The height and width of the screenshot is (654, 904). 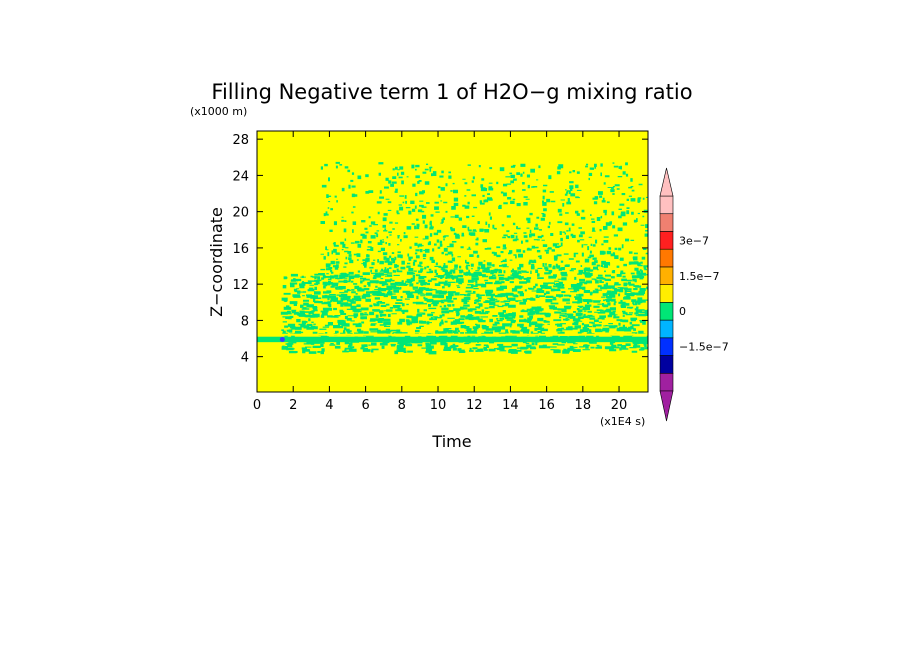 What do you see at coordinates (216, 262) in the screenshot?
I see `y-axis-label: Z−coordinate` at bounding box center [216, 262].